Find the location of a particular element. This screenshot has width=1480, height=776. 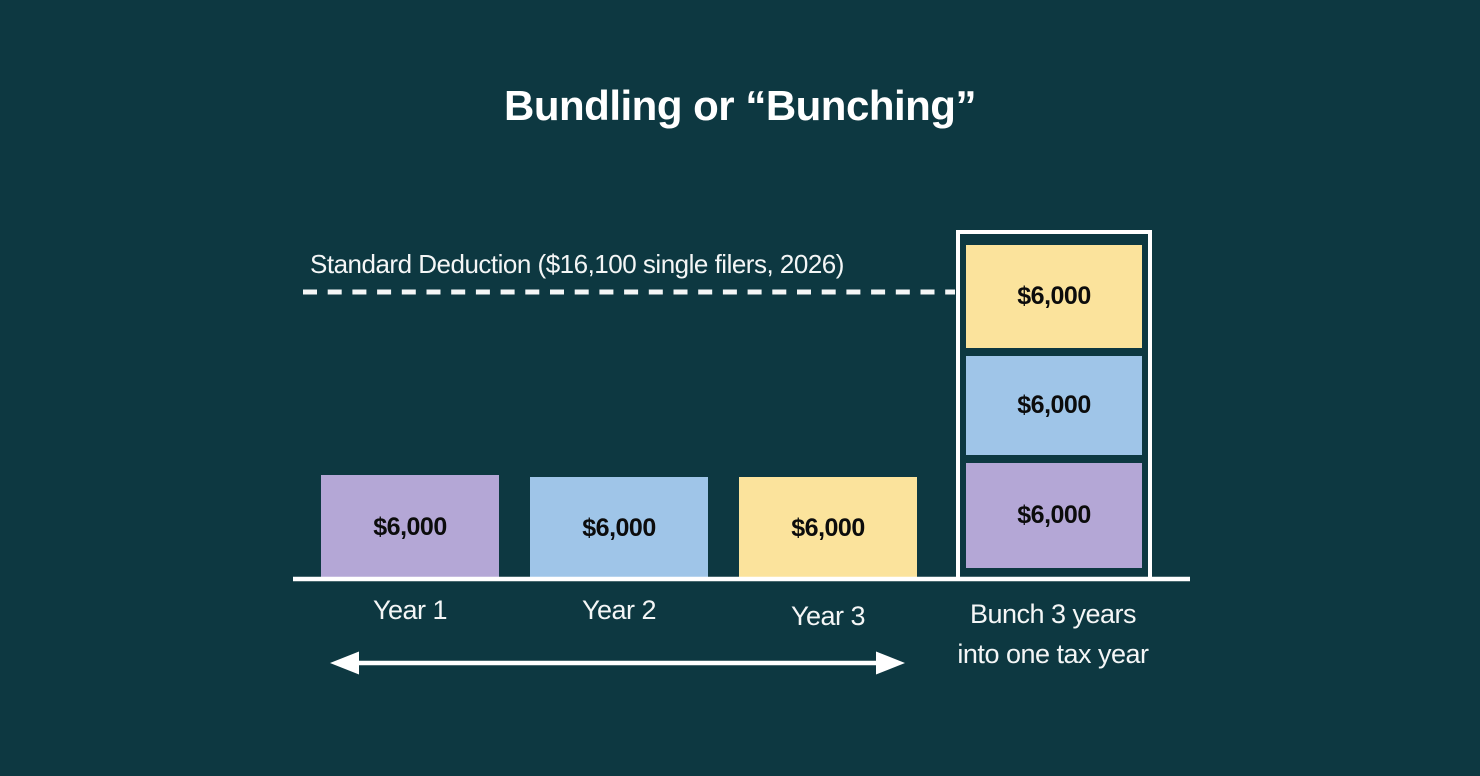

bunched-segment-purple-value: $6,000 is located at coordinates (1054, 515).